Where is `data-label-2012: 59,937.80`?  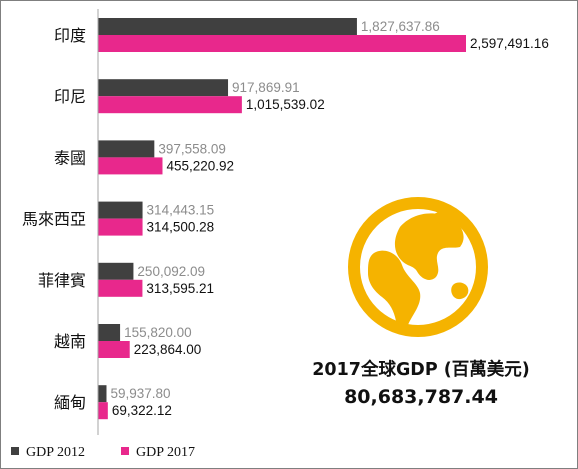
data-label-2012: 59,937.80 is located at coordinates (140, 393).